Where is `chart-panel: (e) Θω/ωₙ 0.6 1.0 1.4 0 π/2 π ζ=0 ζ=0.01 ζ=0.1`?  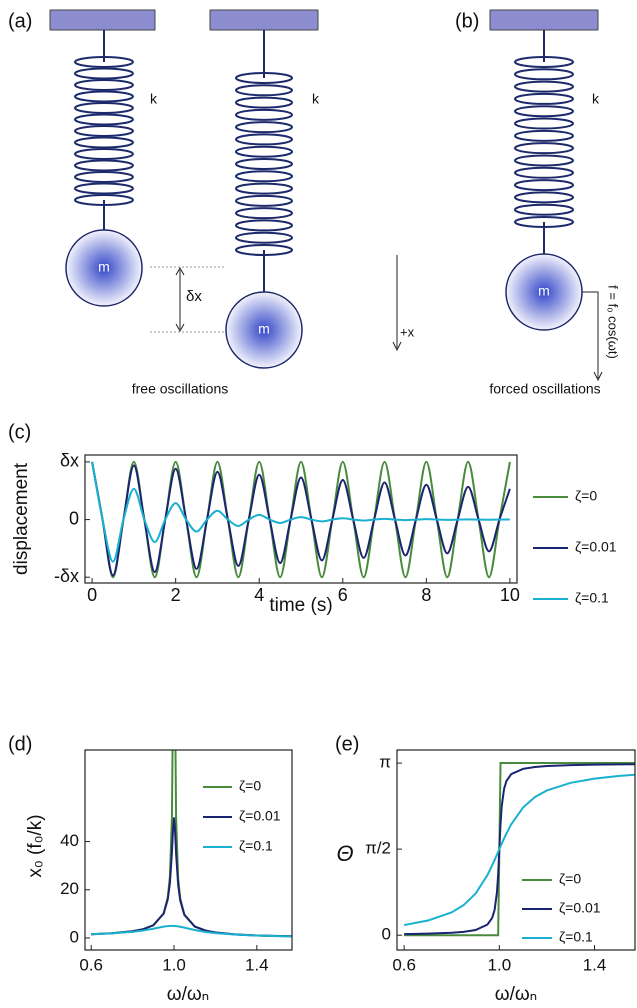
chart-panel: (e) Θω/ωₙ 0.6 1.0 1.4 0 π/2 π ζ=0 ζ=0.01 ζ=0.1 is located at coordinates (485, 869).